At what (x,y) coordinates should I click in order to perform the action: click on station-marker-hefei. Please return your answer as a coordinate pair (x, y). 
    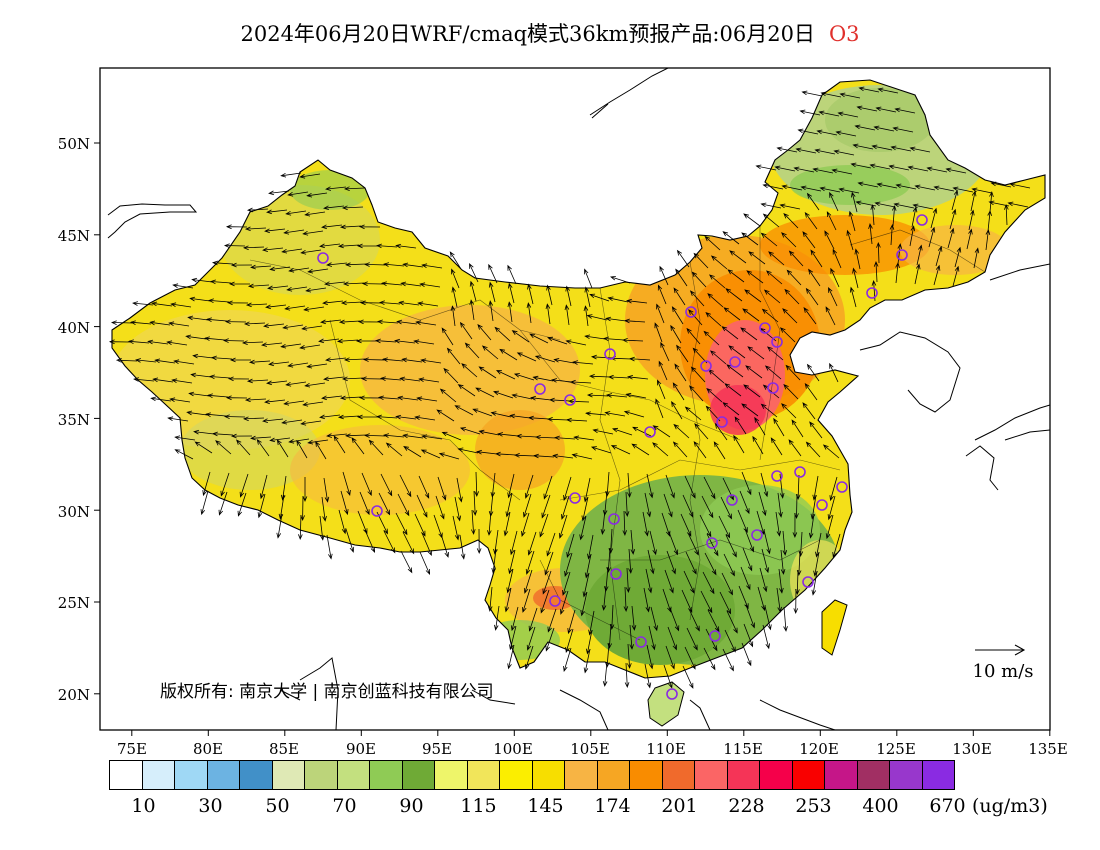
    Looking at the image, I should click on (777, 476).